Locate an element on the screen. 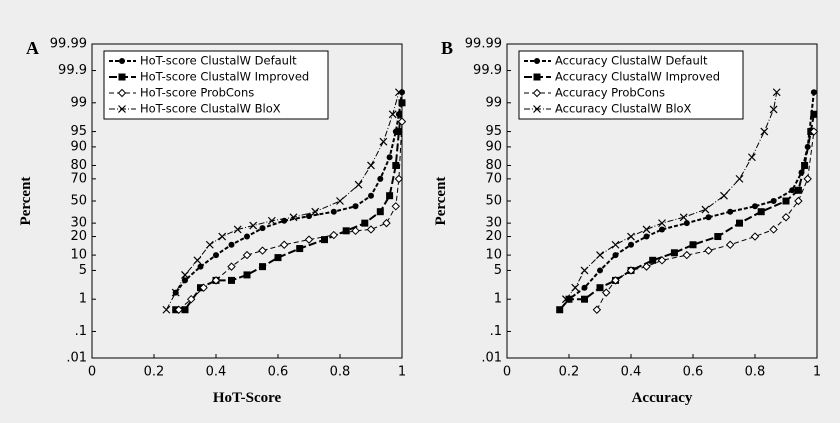  y-tick-label: 1 is located at coordinates (498, 299).